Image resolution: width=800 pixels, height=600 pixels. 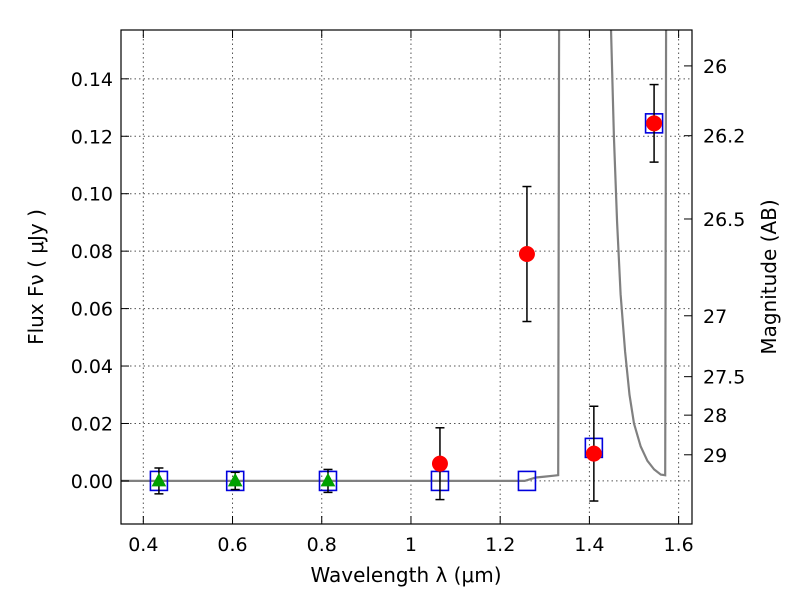 What do you see at coordinates (724, 378) in the screenshot?
I see `right-y-tick-label: 27.5` at bounding box center [724, 378].